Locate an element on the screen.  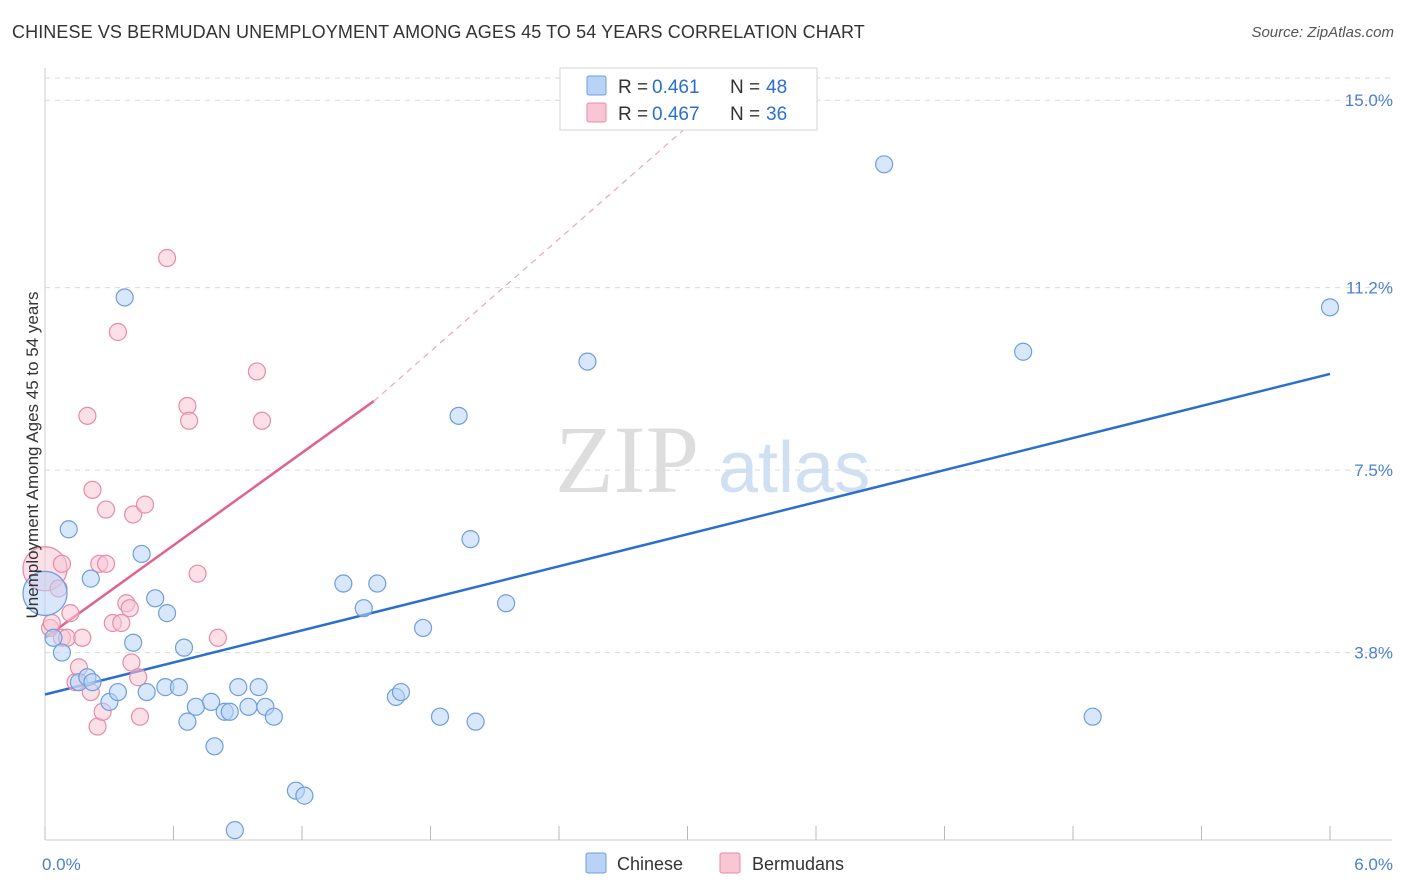
y-tick-label: 3.8% is located at coordinates (1373, 653).